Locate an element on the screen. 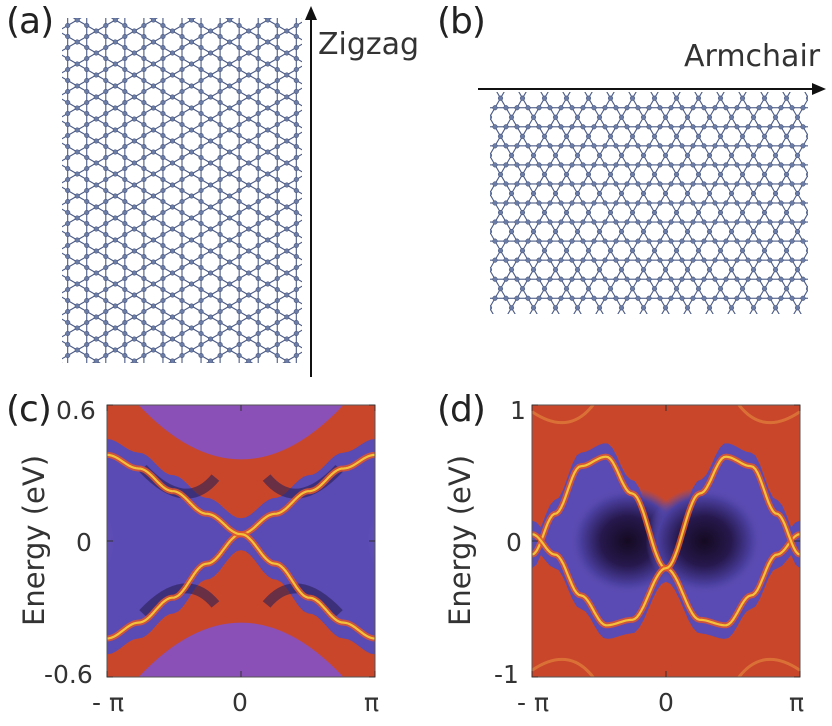 This screenshot has width=832, height=726. panel-label-a: (a) is located at coordinates (30, 21).